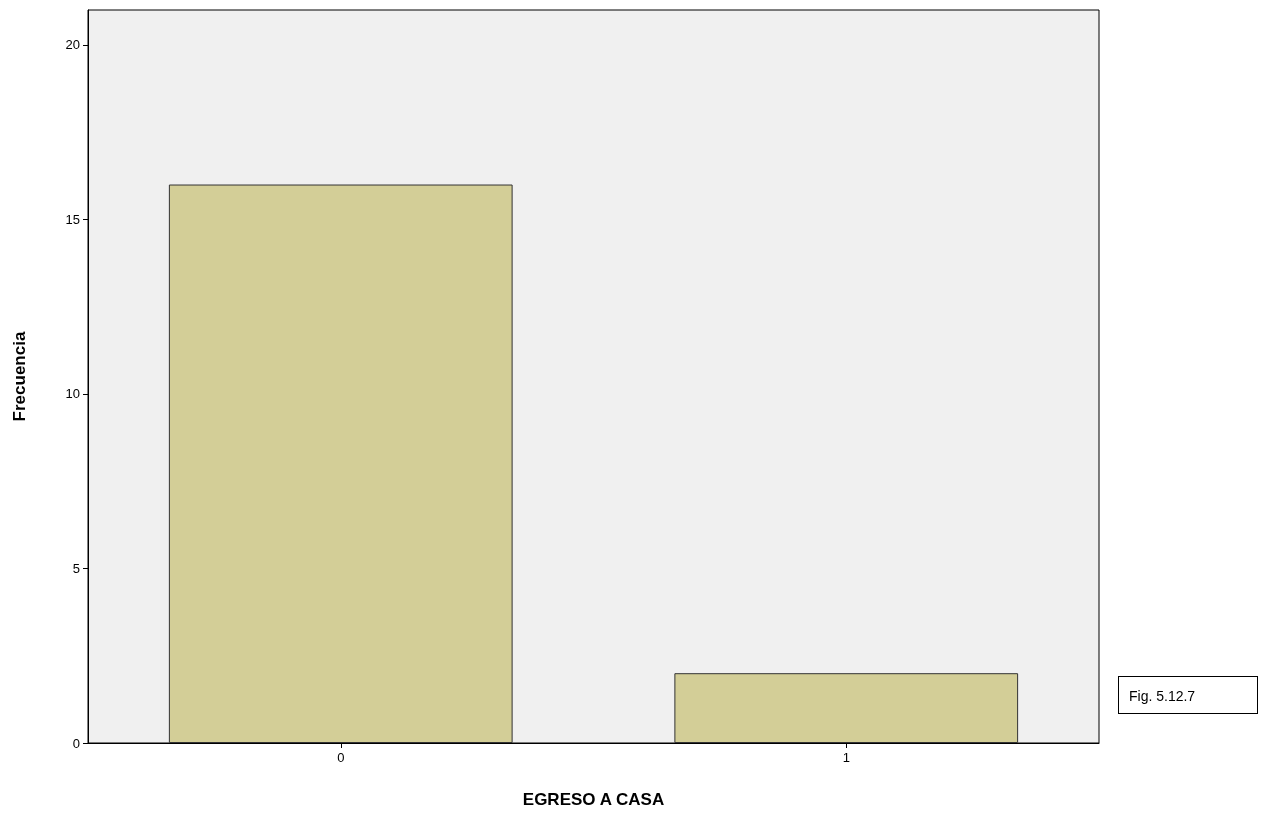 The height and width of the screenshot is (822, 1262). Describe the element at coordinates (72, 394) in the screenshot. I see `y-tick-label: 10` at that location.